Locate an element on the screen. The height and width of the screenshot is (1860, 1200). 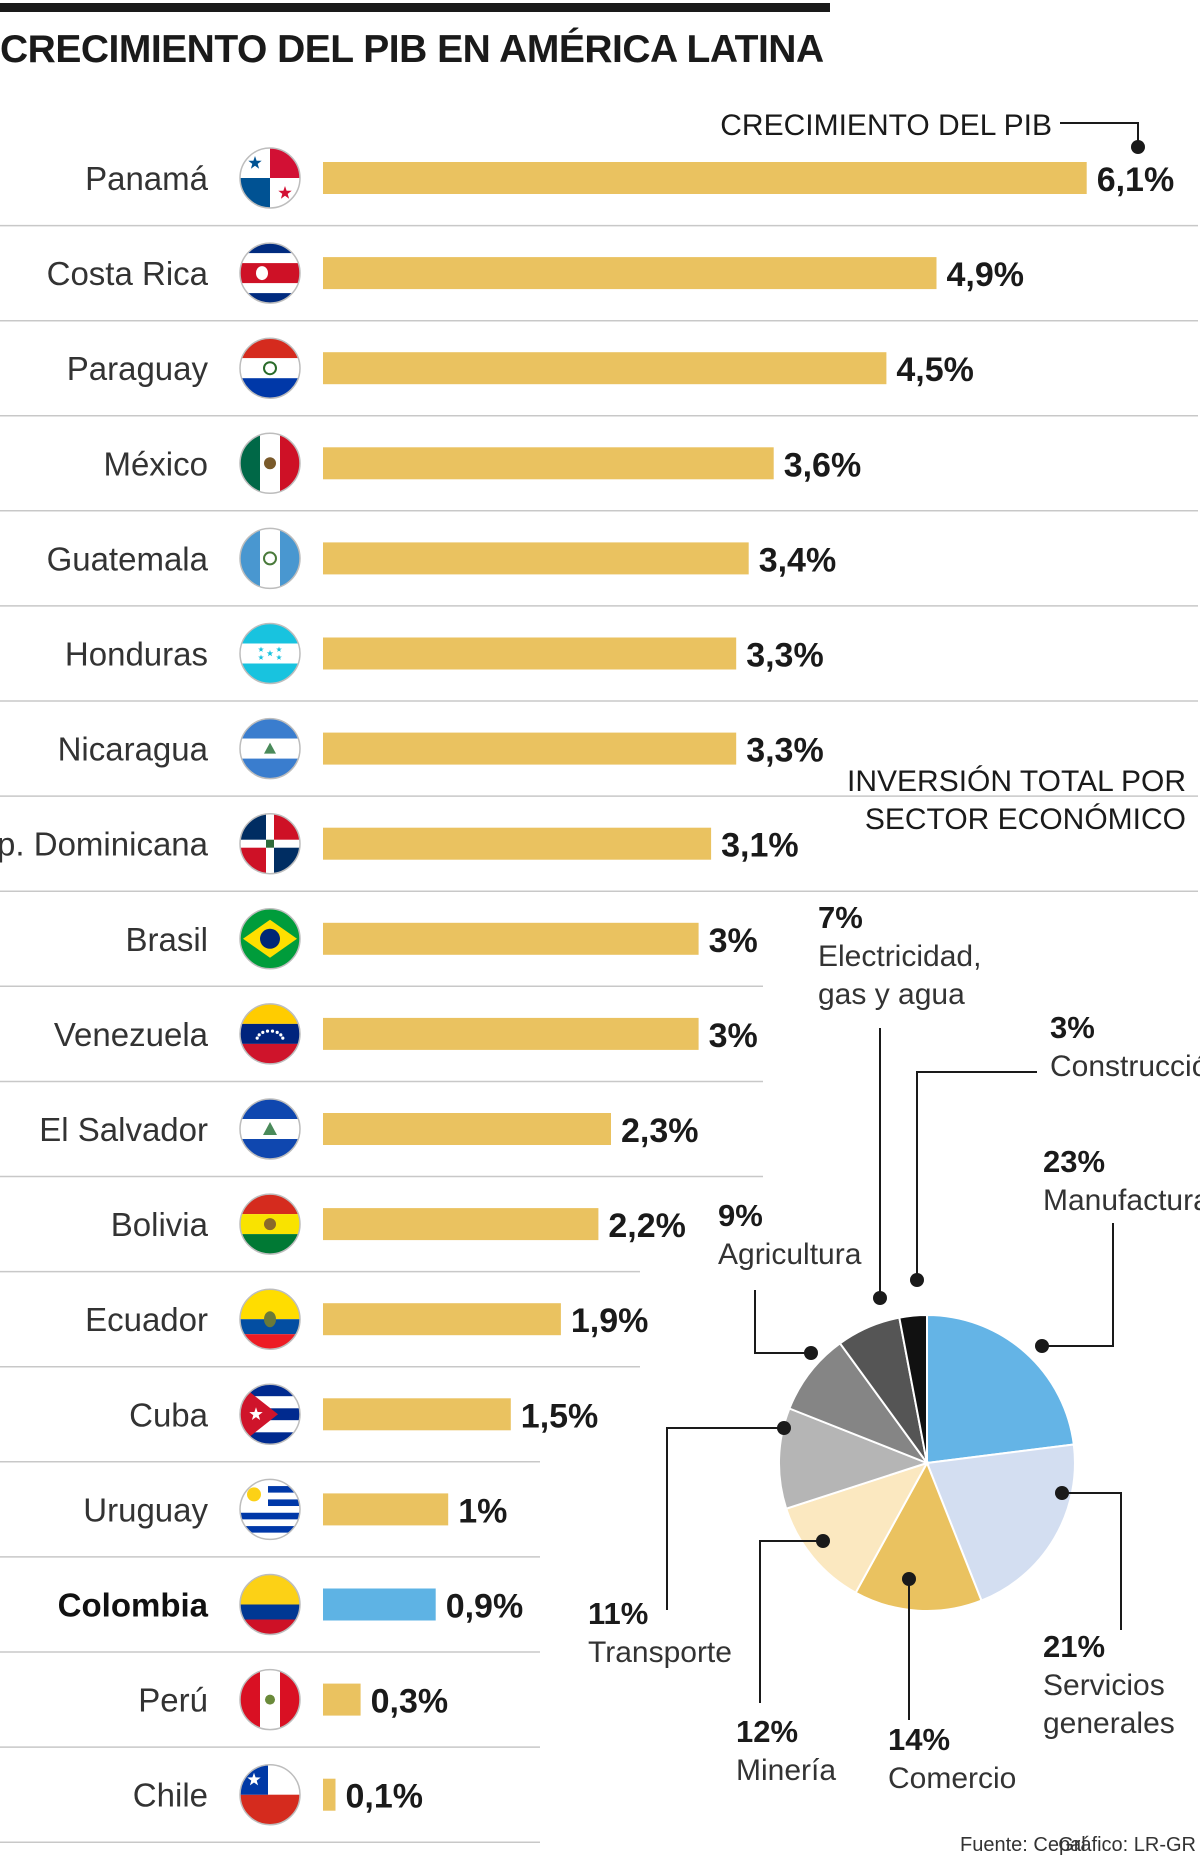
pie-title-line-2: SECTOR ECONÓMICO is located at coordinates (1025, 819).